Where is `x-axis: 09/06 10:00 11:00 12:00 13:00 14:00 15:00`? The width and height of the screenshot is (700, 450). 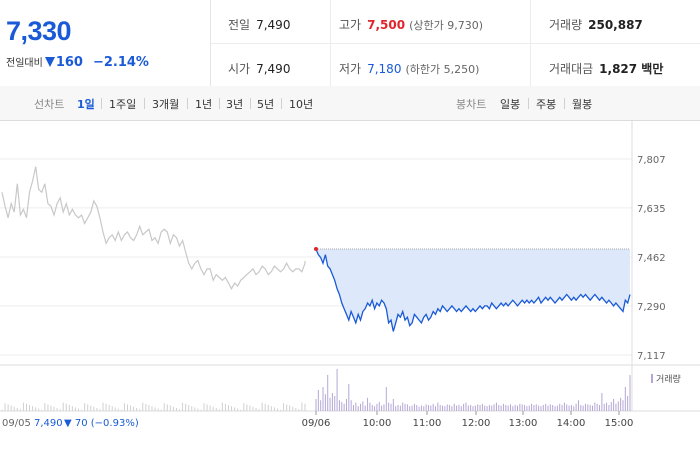 x-axis: 09/06 10:00 11:00 12:00 13:00 14:00 15:00 is located at coordinates (468, 420).